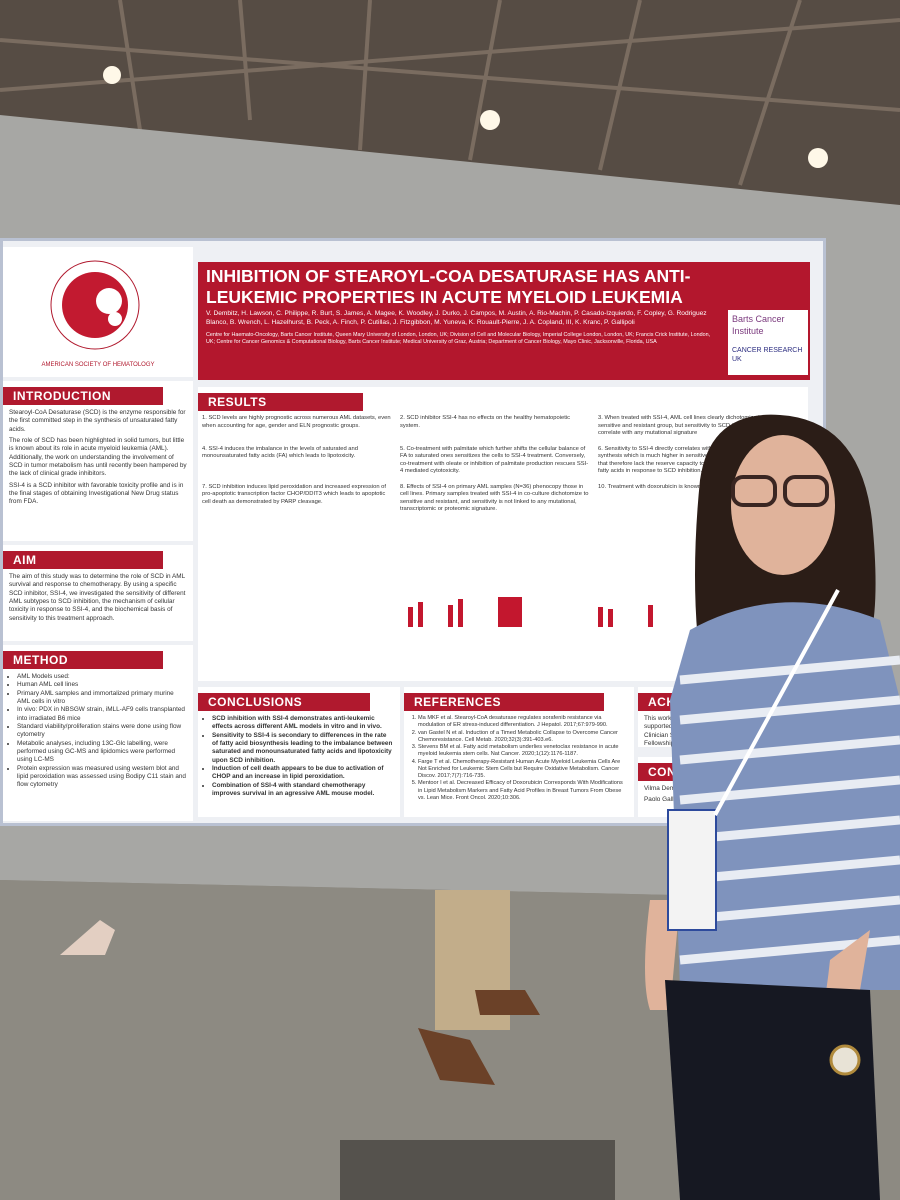  What do you see at coordinates (758, 325) in the screenshot?
I see `logo-text: Barts Cancer Institute` at bounding box center [758, 325].